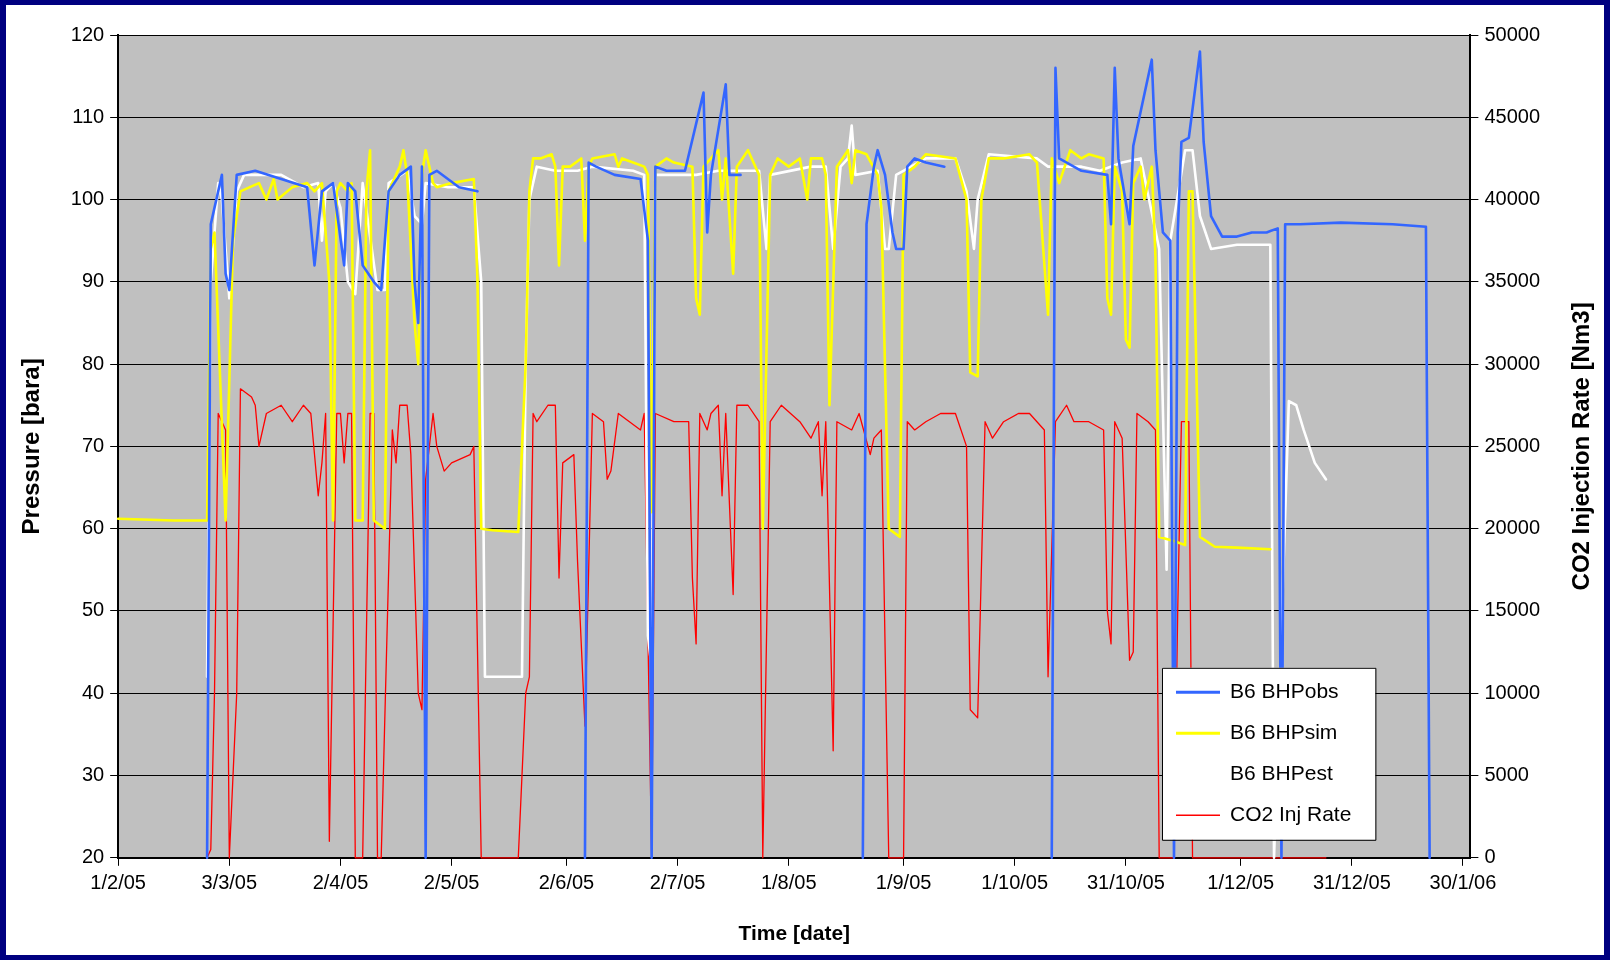 The height and width of the screenshot is (960, 1610). I want to click on y2-tick-label: 0, so click(1490, 856).